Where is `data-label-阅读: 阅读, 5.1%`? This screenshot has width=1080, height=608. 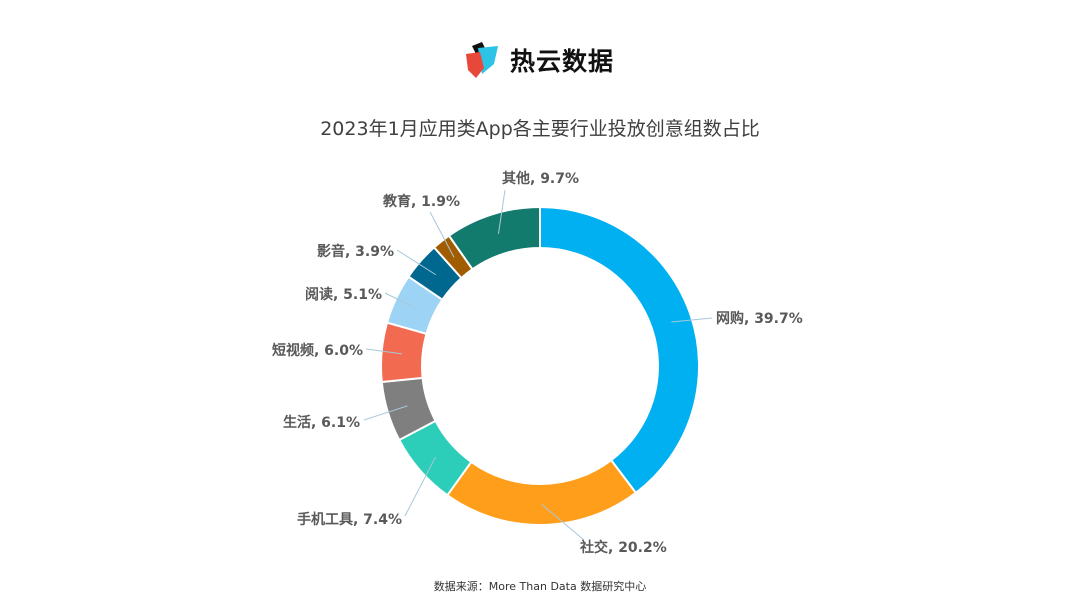
data-label-阅读: 阅读, 5.1% is located at coordinates (343, 294).